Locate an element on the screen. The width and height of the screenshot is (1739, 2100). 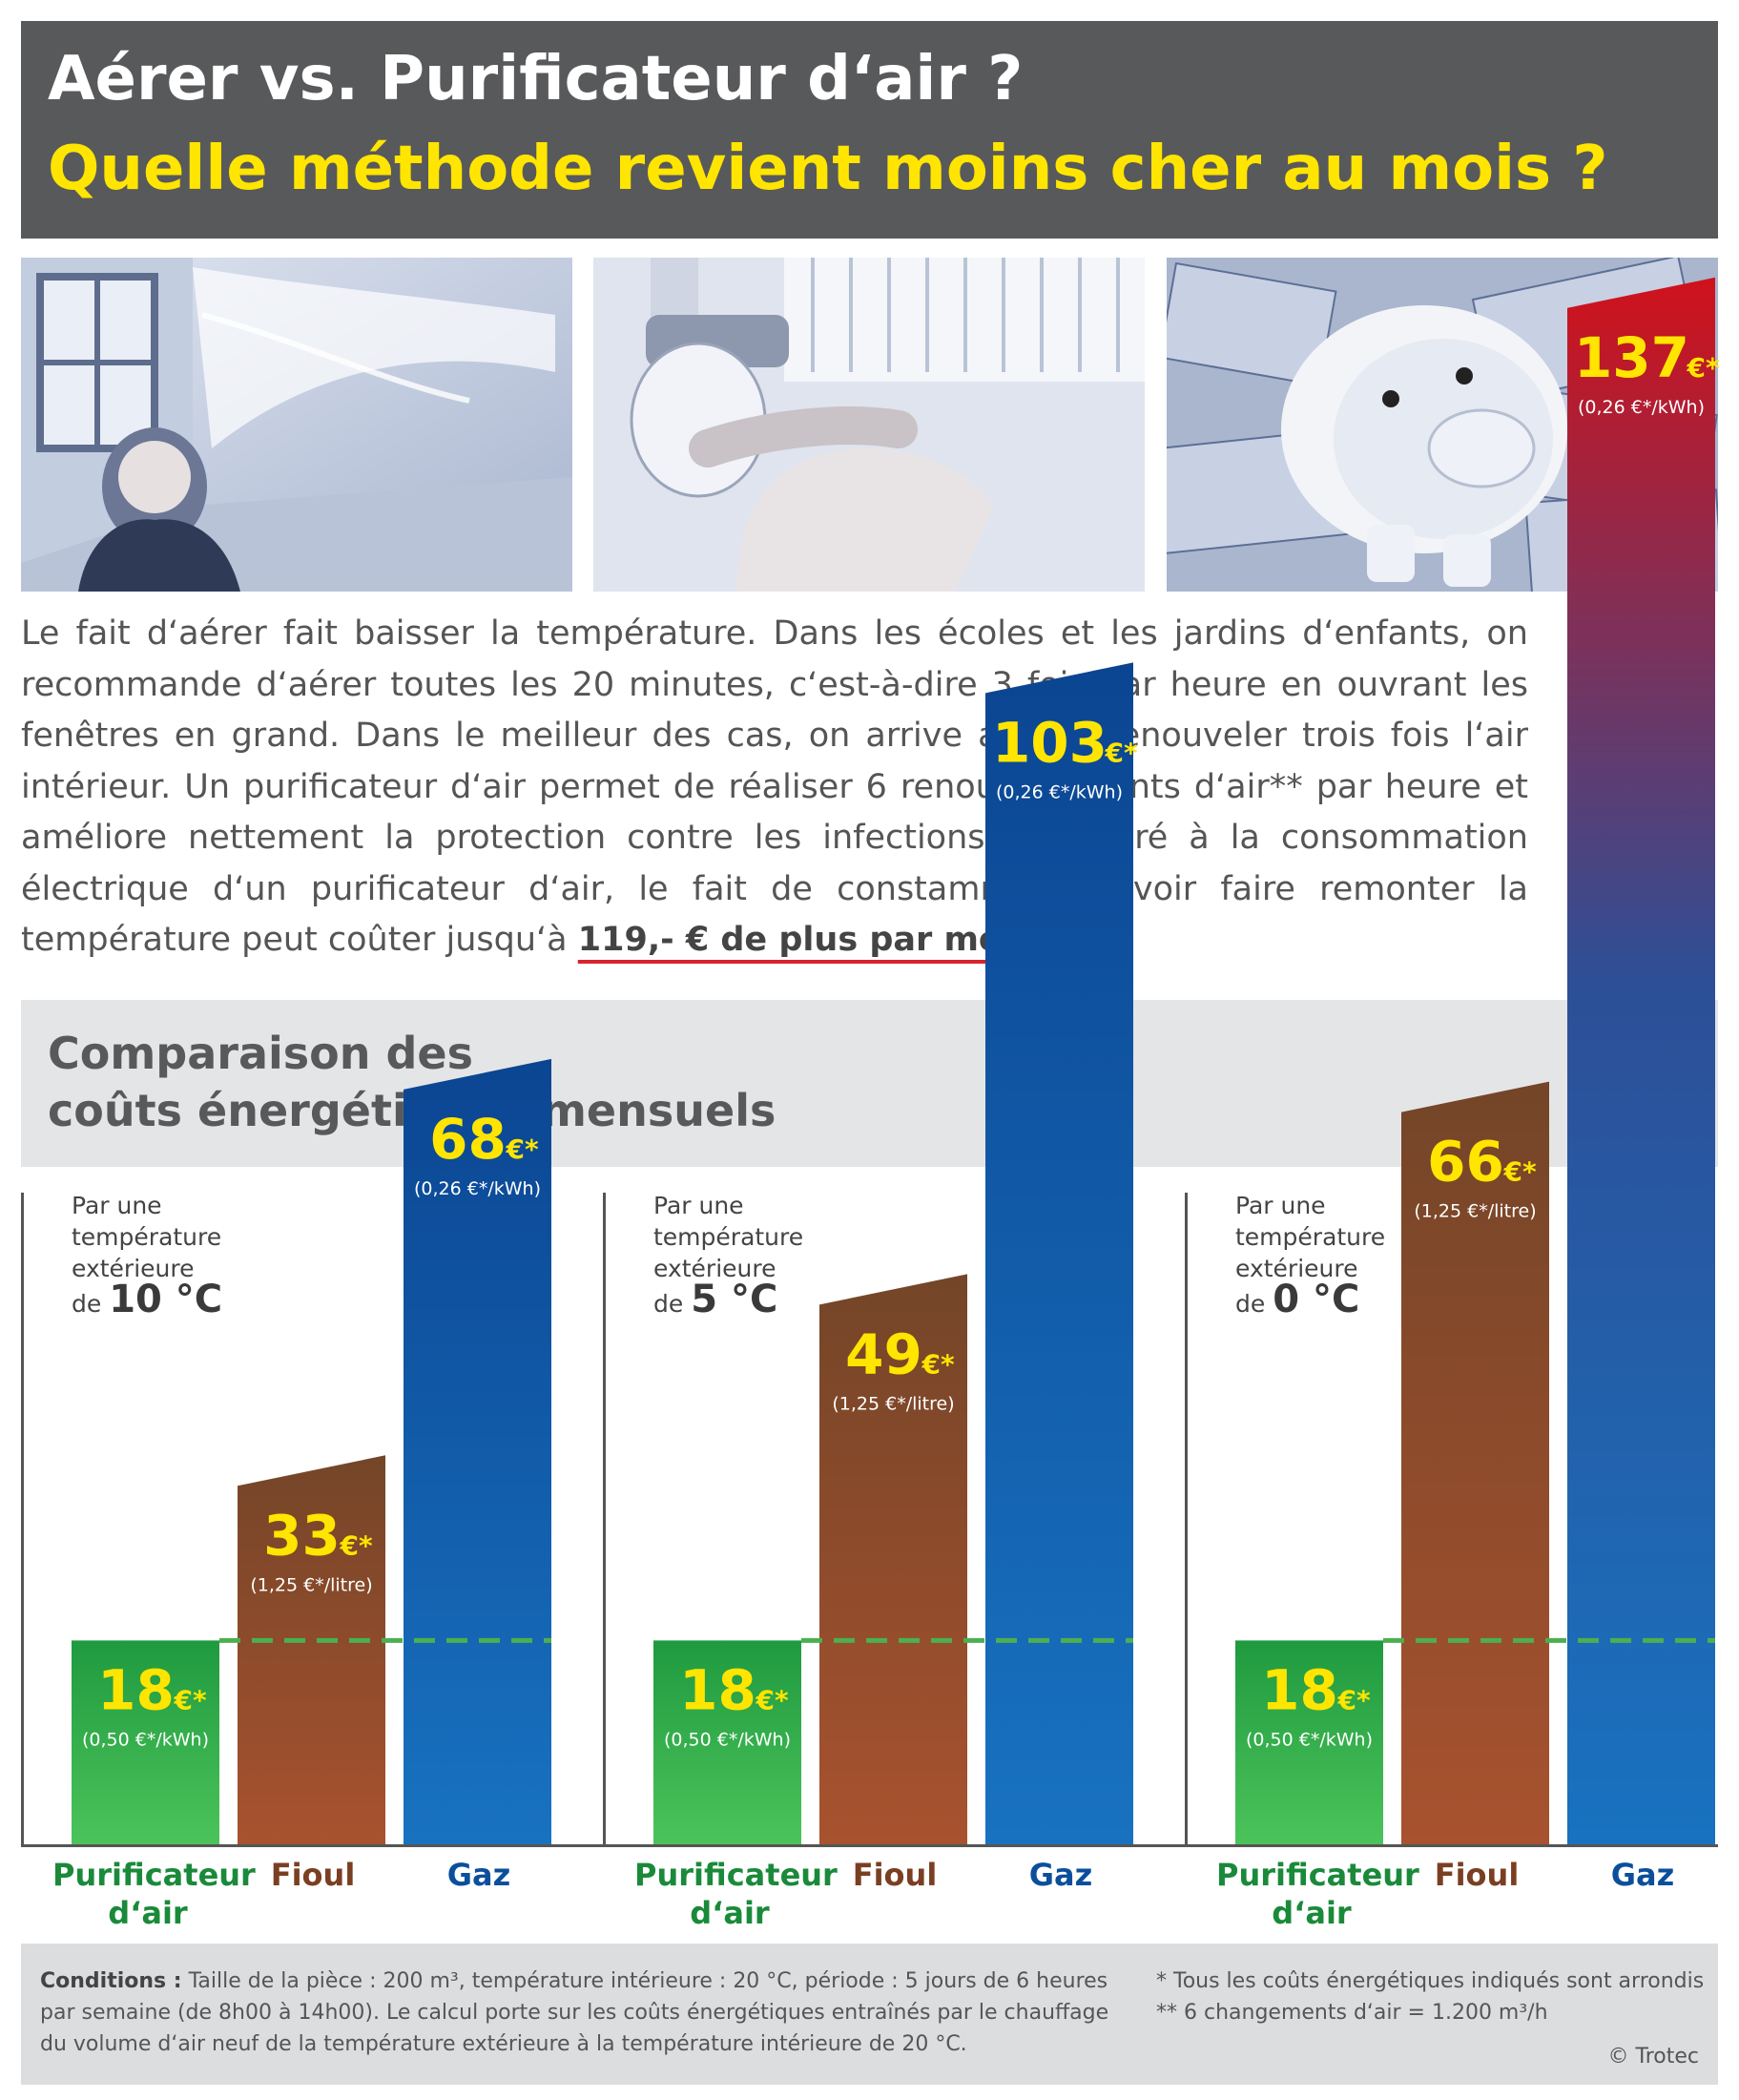
group-caption-5c: Par une température extérieure de 5 °C is located at coordinates (728, 1255).